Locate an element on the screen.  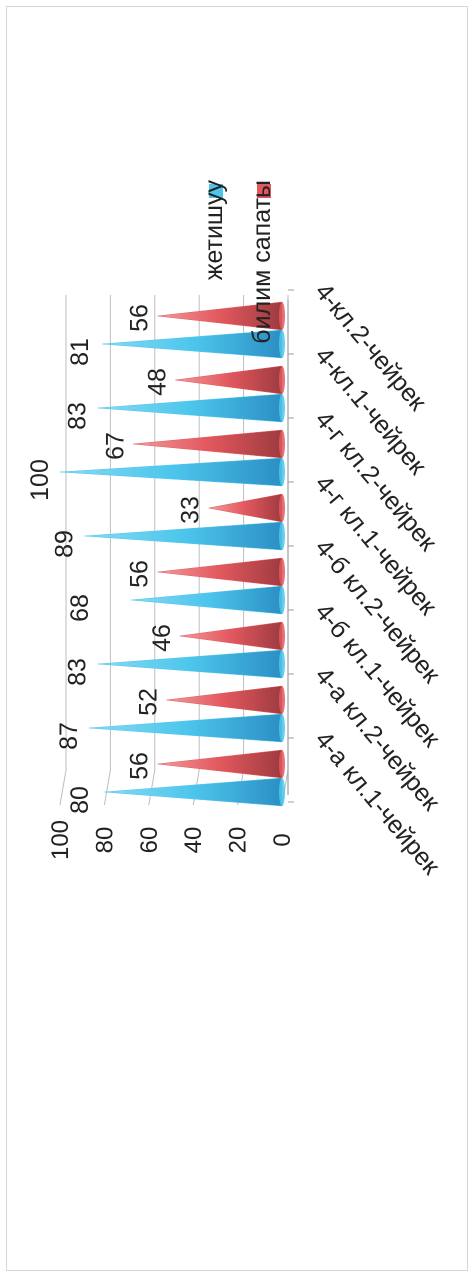
data-label-series-2-7: 48 is located at coordinates (157, 382).